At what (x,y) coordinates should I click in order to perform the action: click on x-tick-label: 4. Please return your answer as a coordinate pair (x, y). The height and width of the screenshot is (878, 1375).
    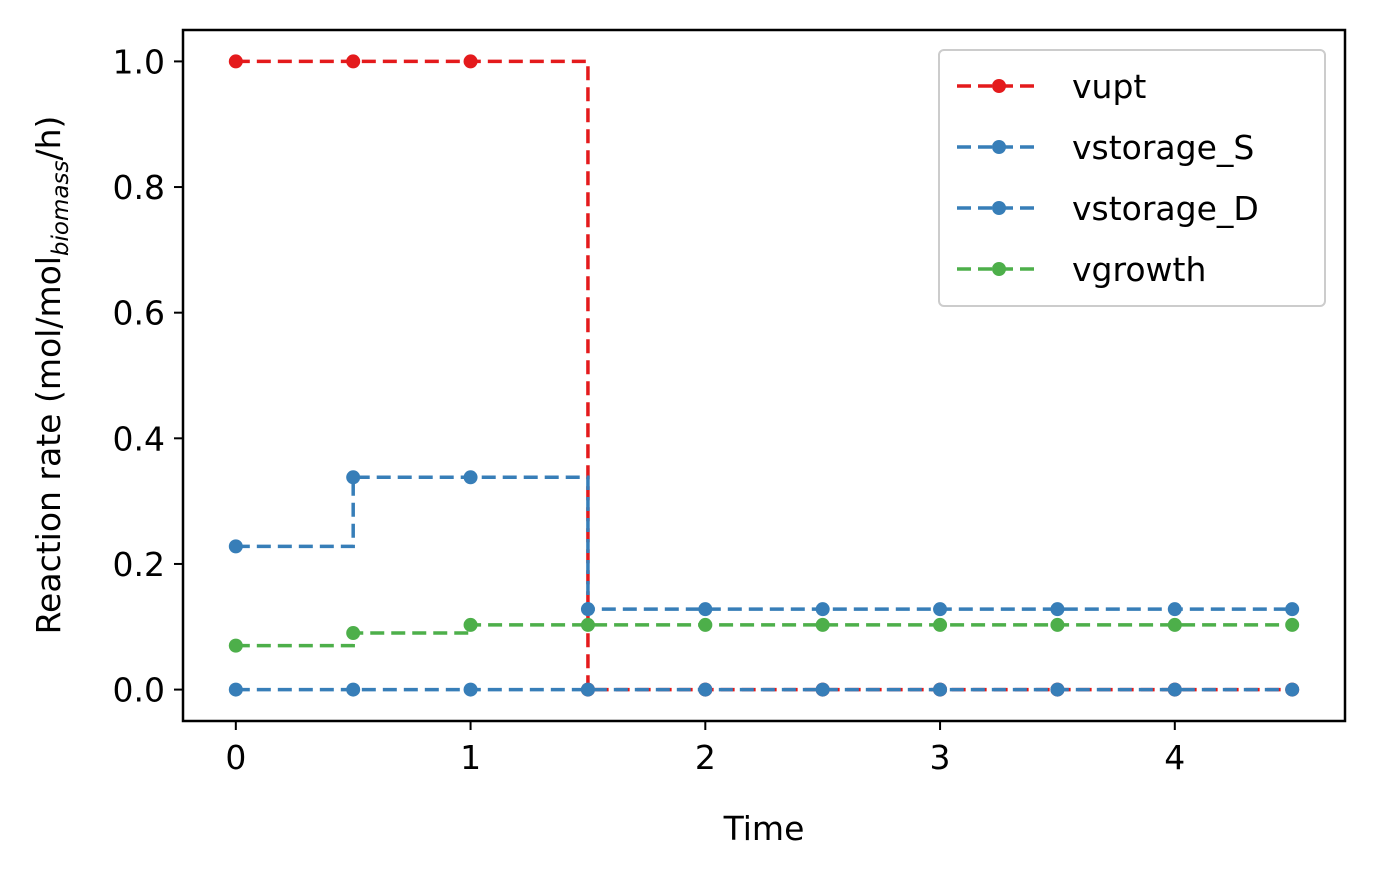
    Looking at the image, I should click on (1174, 757).